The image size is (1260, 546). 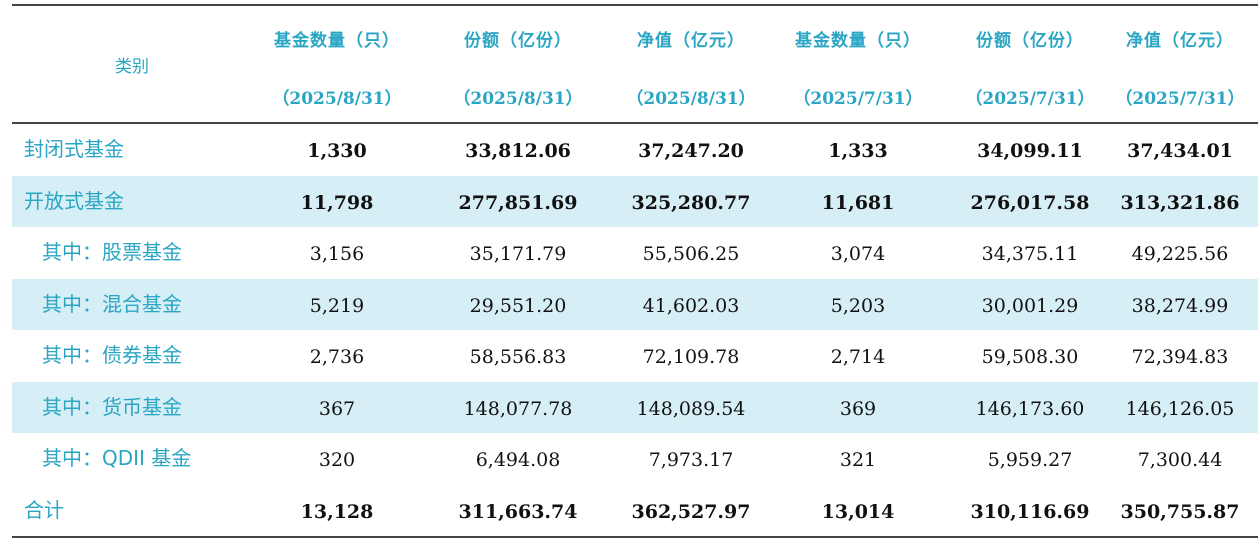 What do you see at coordinates (112, 406) in the screenshot?
I see `row-label: 其中：货币基金` at bounding box center [112, 406].